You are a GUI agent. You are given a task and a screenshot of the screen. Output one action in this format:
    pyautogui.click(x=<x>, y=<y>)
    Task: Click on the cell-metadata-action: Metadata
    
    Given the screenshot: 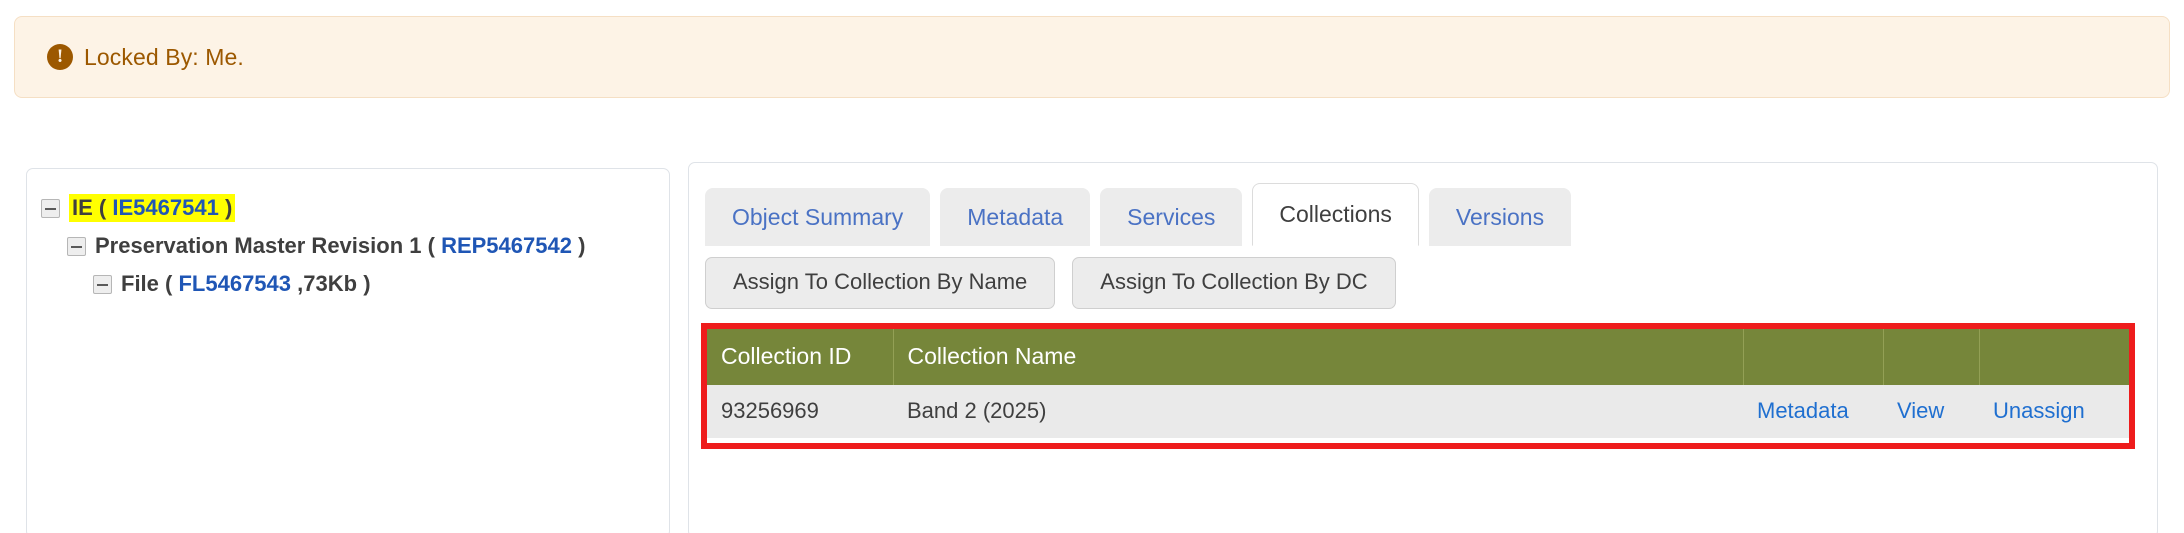 What is the action you would take?
    pyautogui.click(x=1813, y=411)
    